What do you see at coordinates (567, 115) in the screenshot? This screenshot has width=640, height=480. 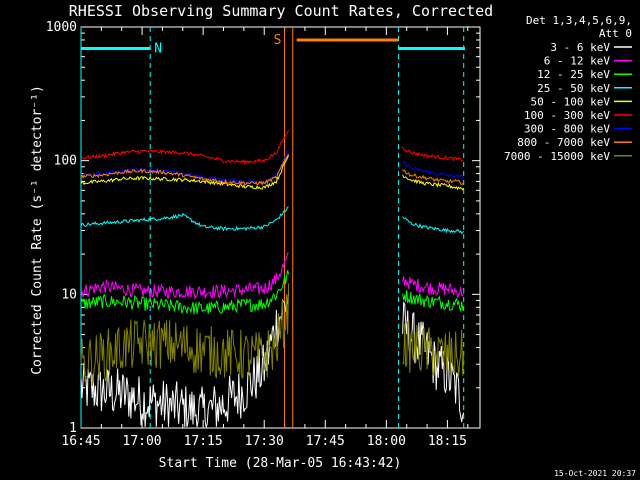 I see `legend-label: 100 - 300 keV` at bounding box center [567, 115].